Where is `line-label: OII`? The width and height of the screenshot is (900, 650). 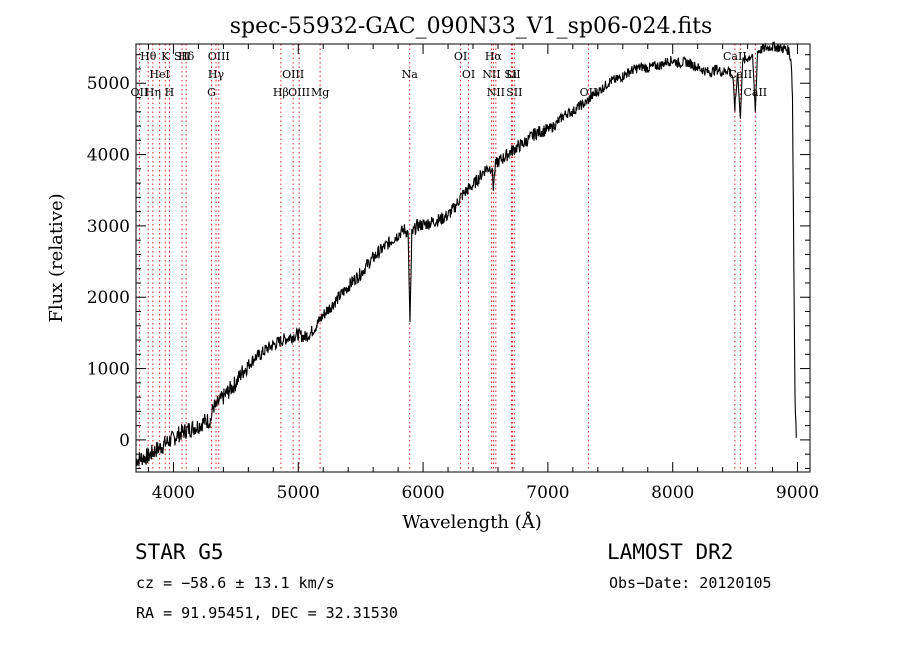
line-label: OII is located at coordinates (140, 92).